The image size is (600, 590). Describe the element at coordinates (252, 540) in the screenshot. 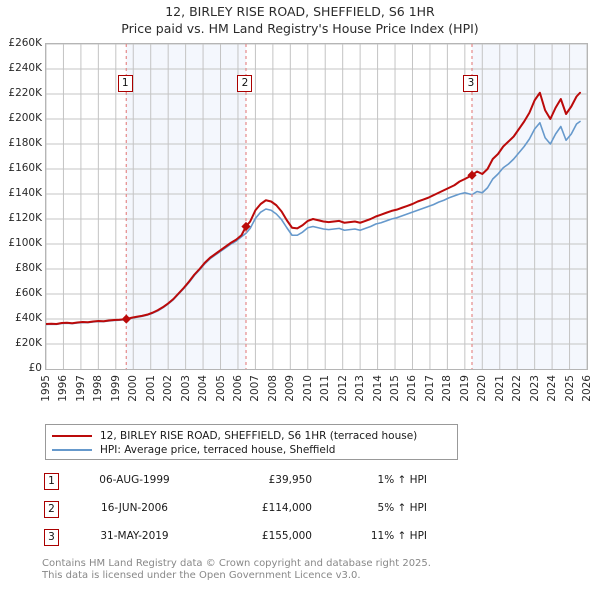

I see `table-row: 3 31-MAY-2019 £155,000 11% ↑ HPI` at that location.